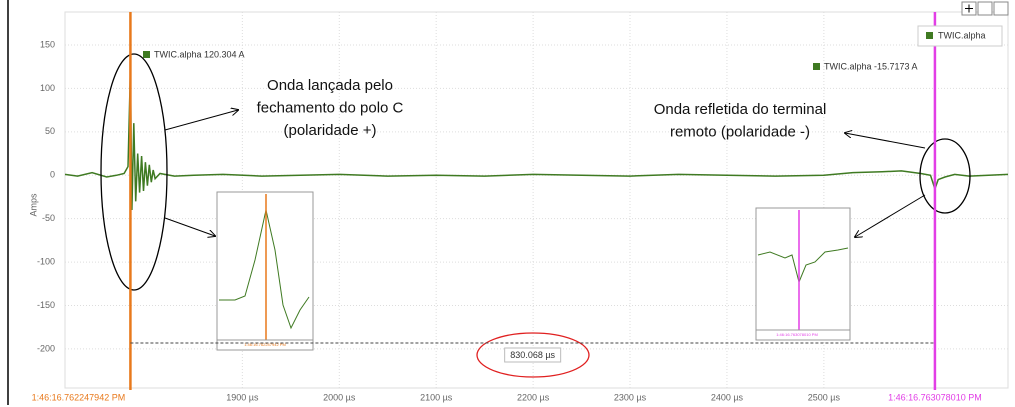 This screenshot has height=407, width=1015. Describe the element at coordinates (330, 107) in the screenshot. I see `annotation: fechamento do polo C` at that location.